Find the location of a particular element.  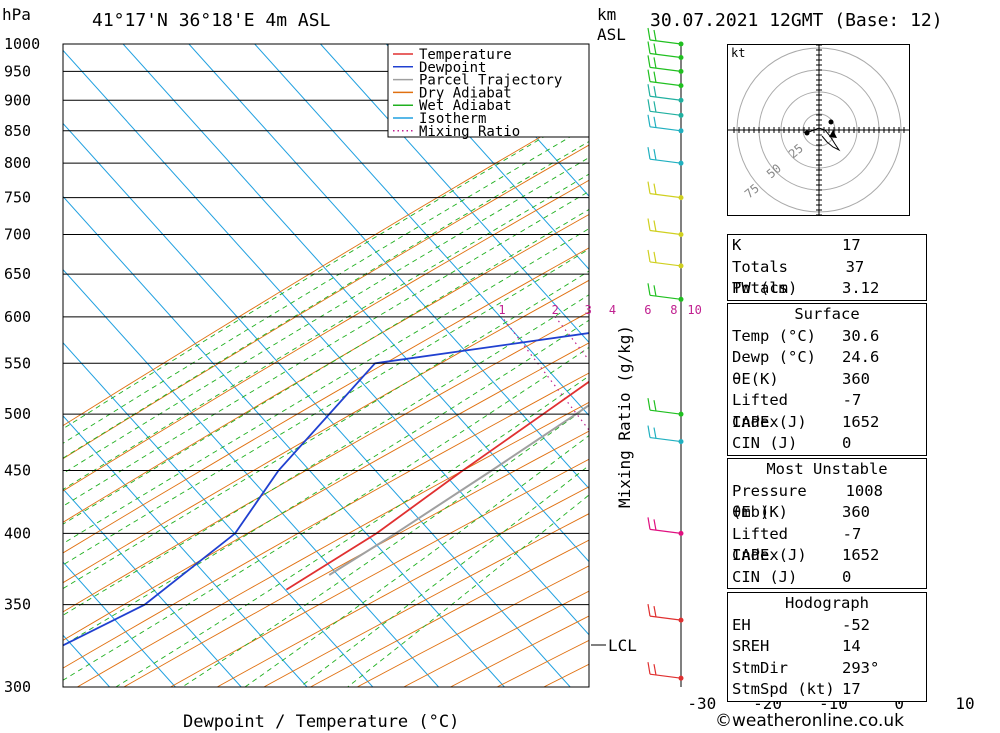

series-temperature is located at coordinates (437, 485).